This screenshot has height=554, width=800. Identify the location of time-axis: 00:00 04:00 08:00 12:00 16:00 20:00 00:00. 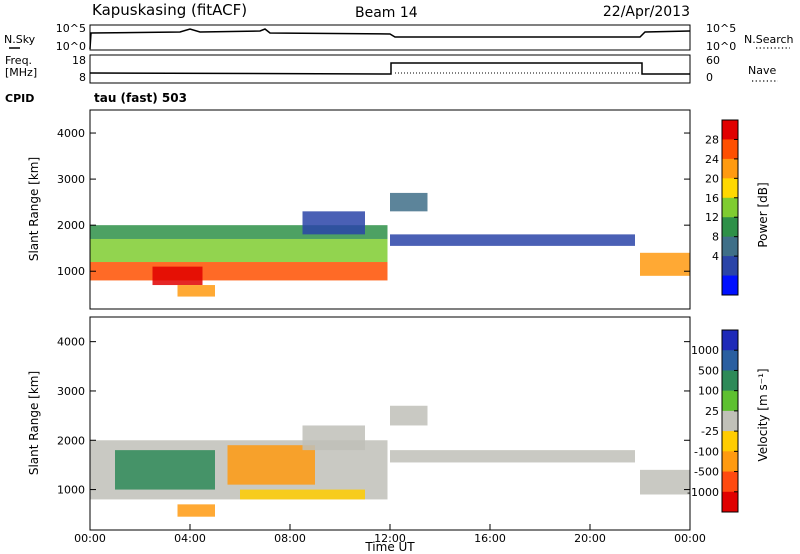
(390, 534).